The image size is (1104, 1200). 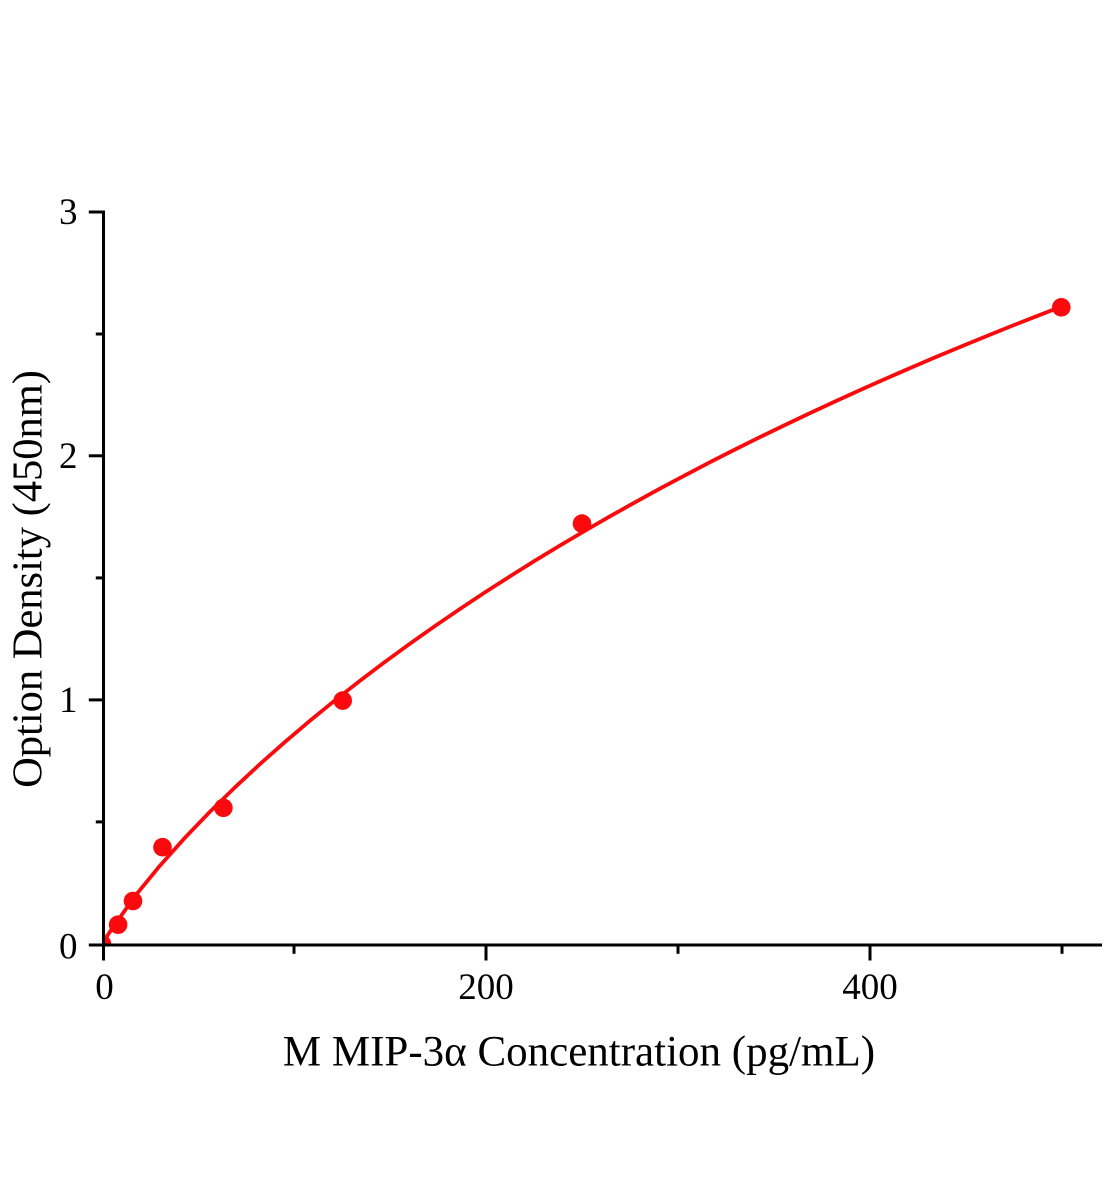 What do you see at coordinates (68, 700) in the screenshot?
I see `svg-text: 1` at bounding box center [68, 700].